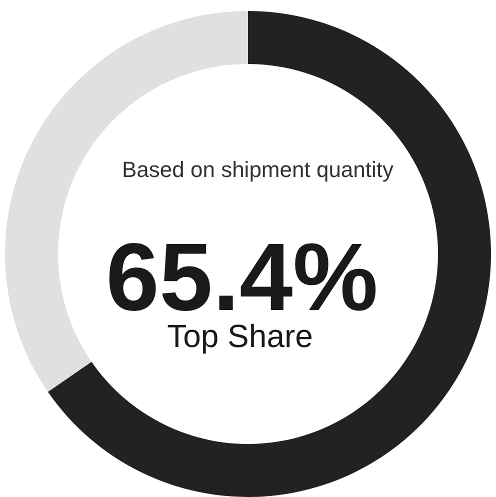 The height and width of the screenshot is (497, 496). I want to click on text: Based on shipment quantity, so click(258, 169).